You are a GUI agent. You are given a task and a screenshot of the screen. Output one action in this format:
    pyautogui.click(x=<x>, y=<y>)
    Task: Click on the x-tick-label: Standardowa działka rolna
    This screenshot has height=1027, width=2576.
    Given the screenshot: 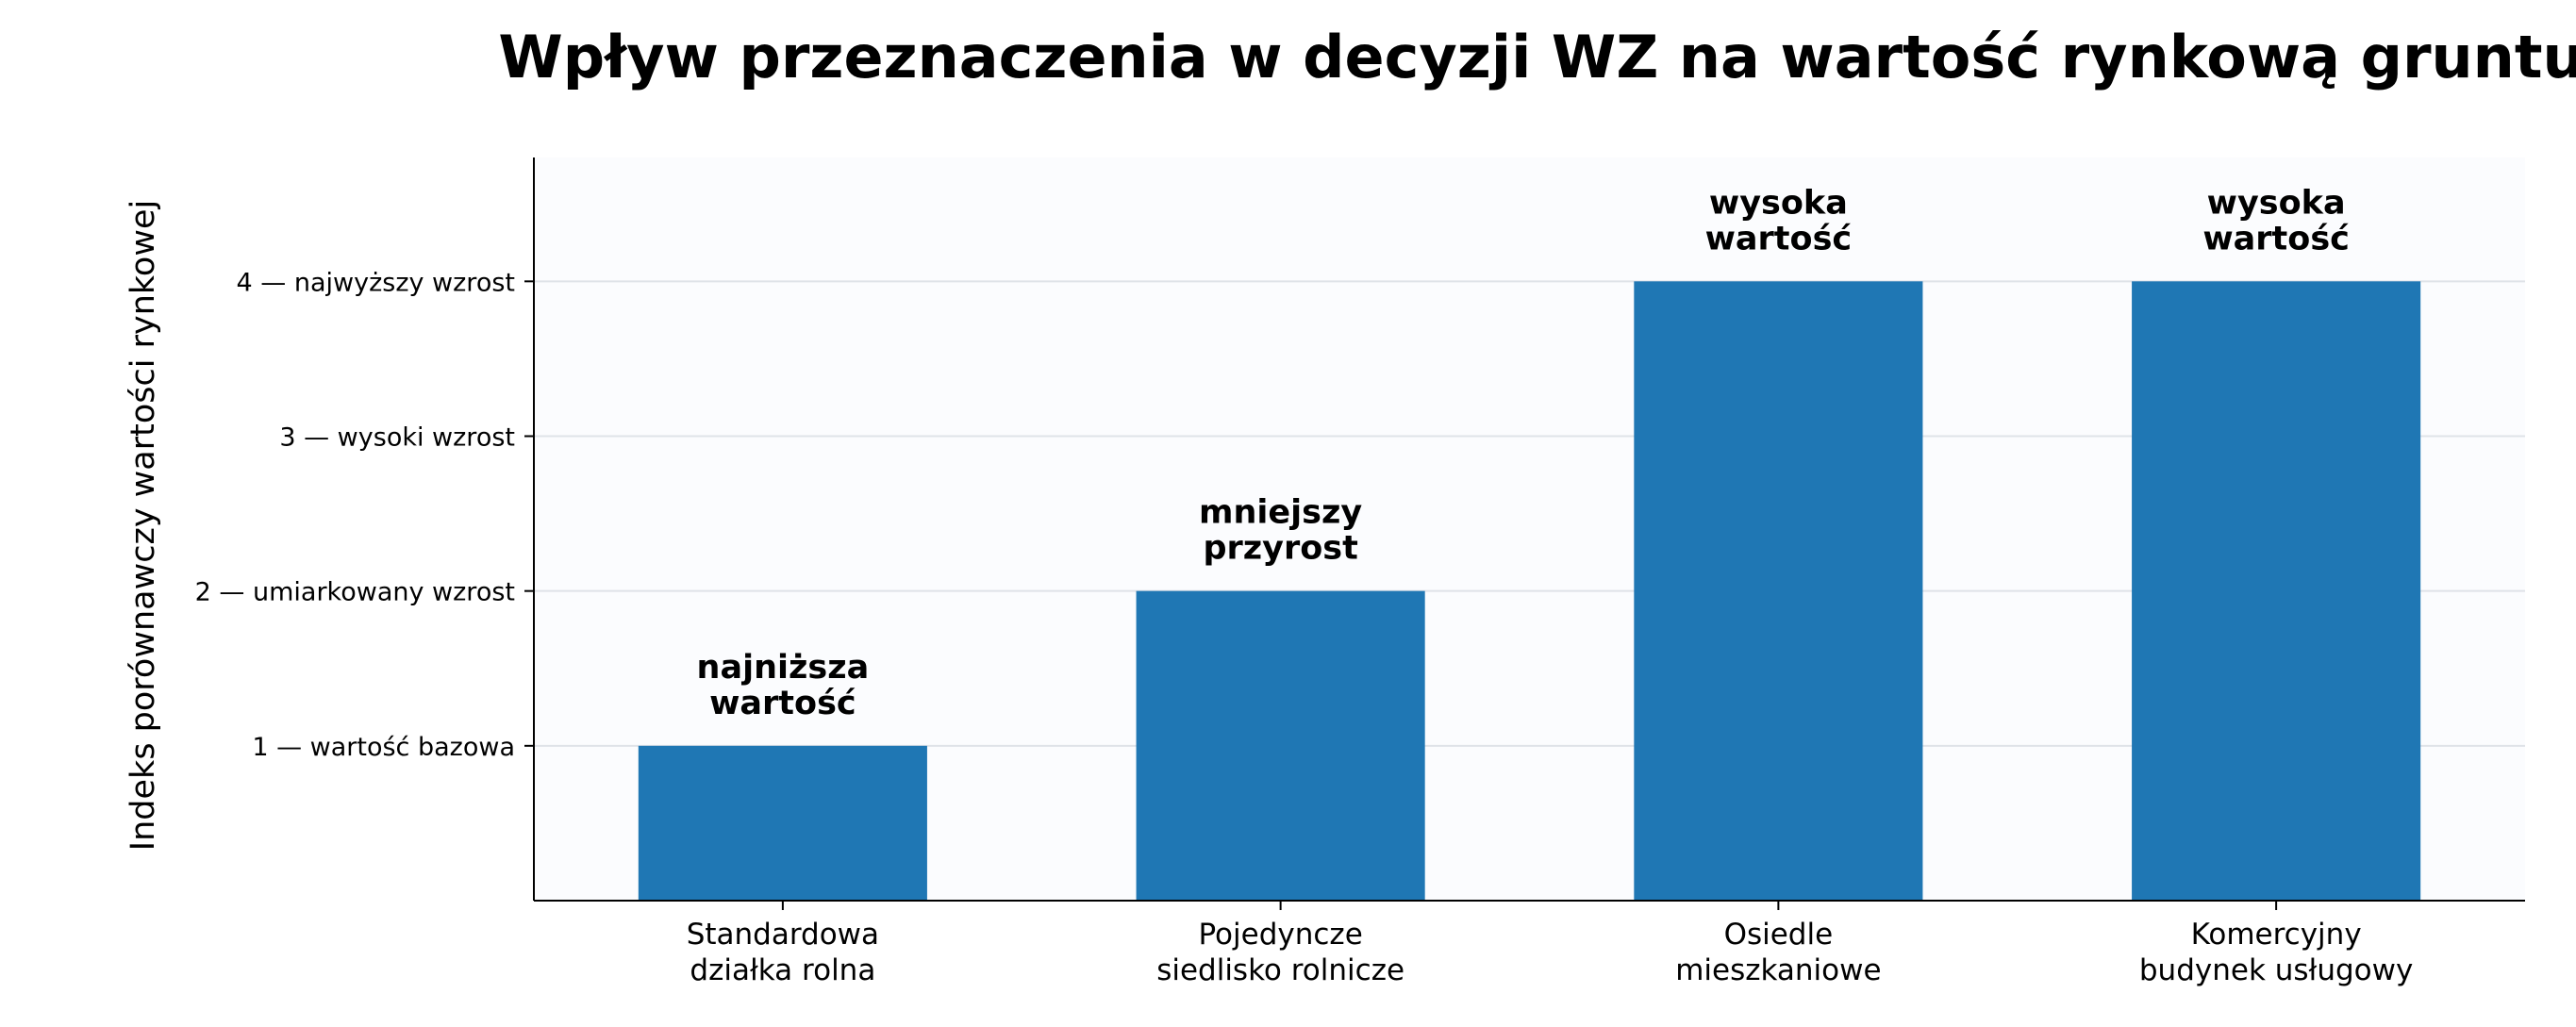 What is the action you would take?
    pyautogui.click(x=783, y=952)
    